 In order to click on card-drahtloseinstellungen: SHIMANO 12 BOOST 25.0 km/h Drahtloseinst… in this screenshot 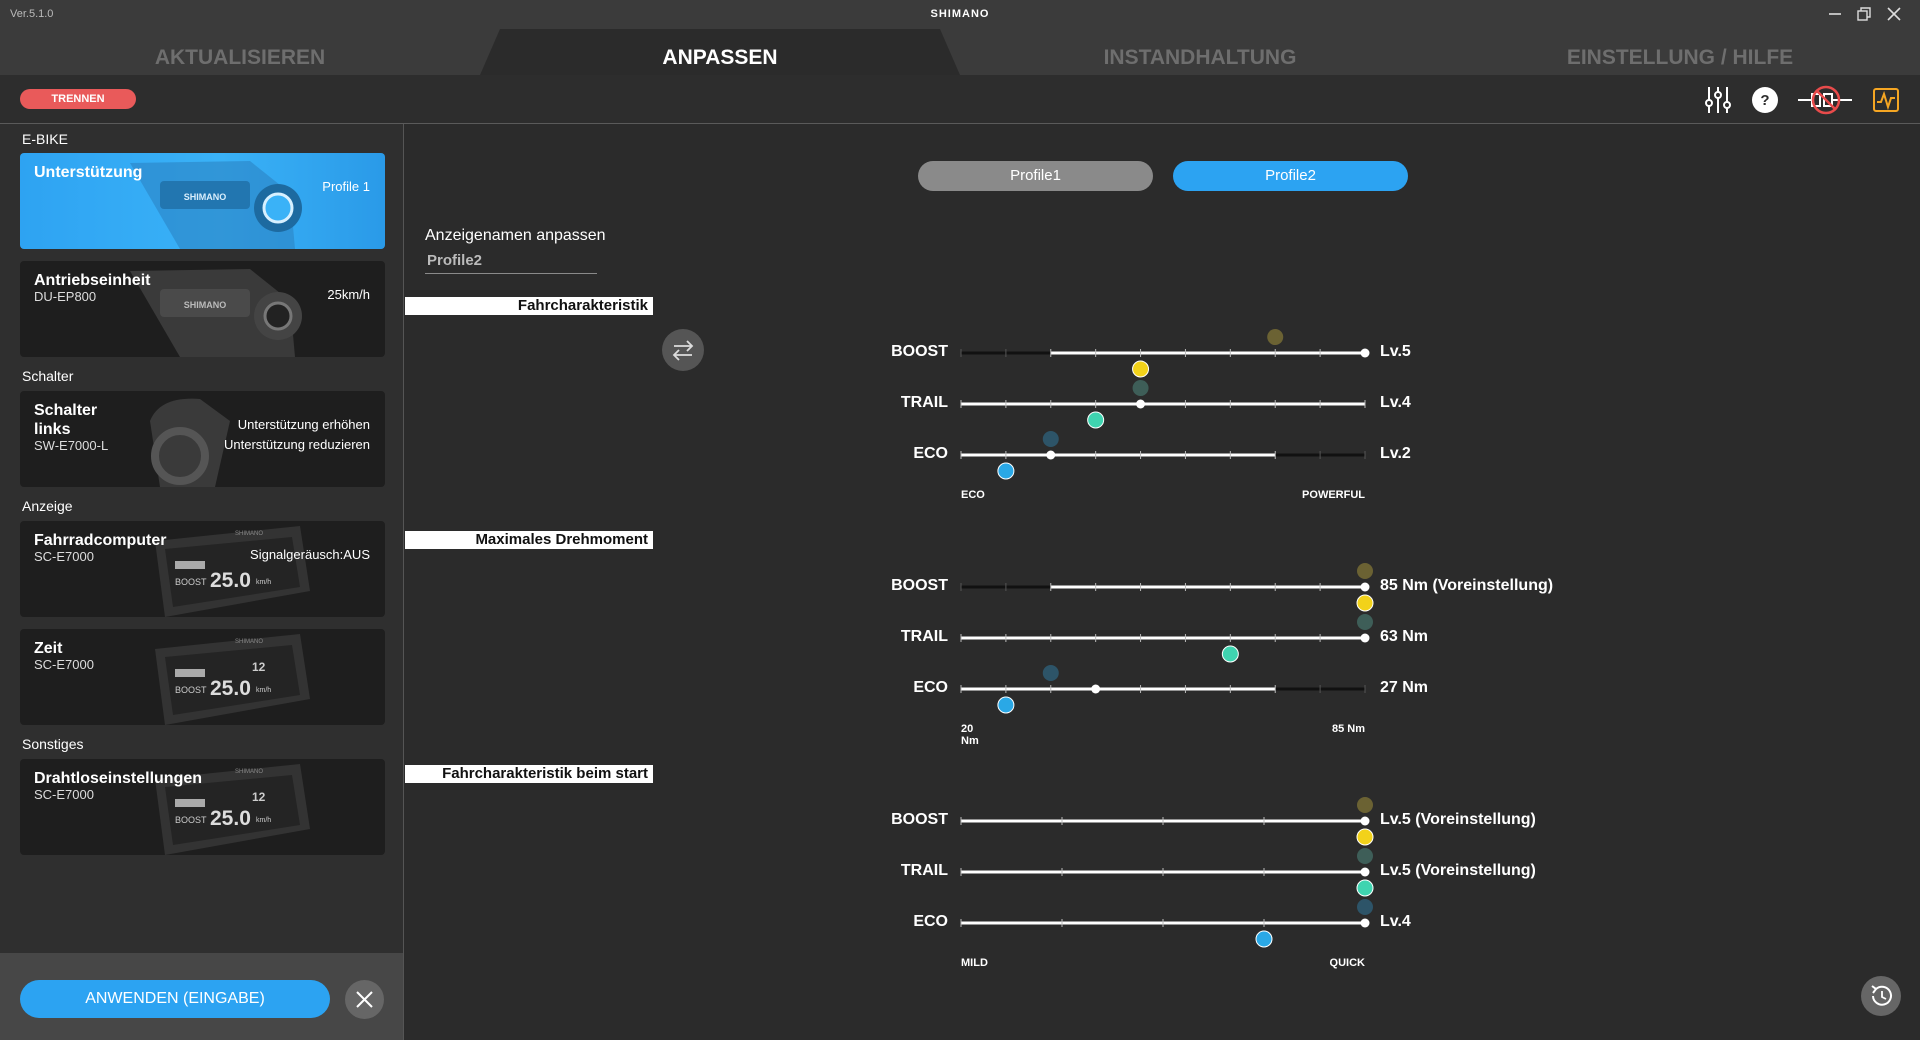, I will do `click(202, 807)`.